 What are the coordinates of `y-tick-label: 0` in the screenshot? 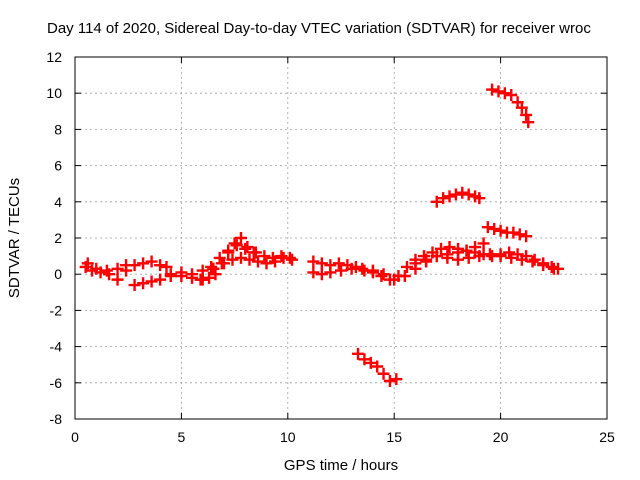 It's located at (58, 274).